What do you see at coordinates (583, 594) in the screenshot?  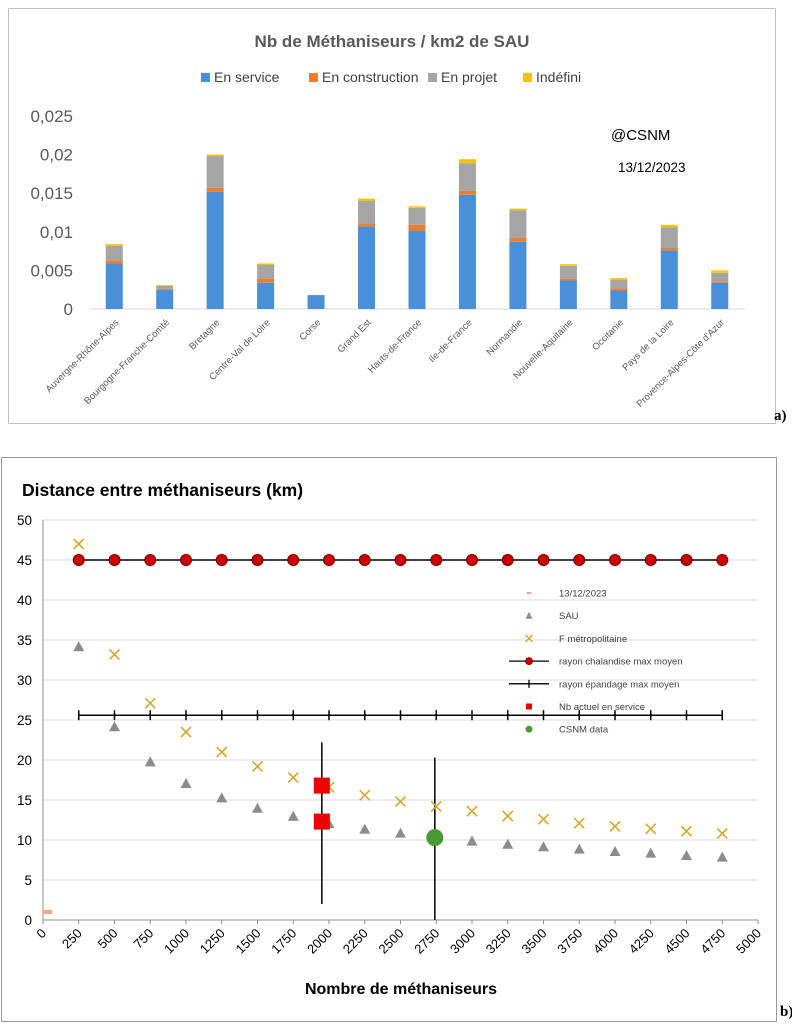 I see `legend-label-0: 13/12/2023` at bounding box center [583, 594].